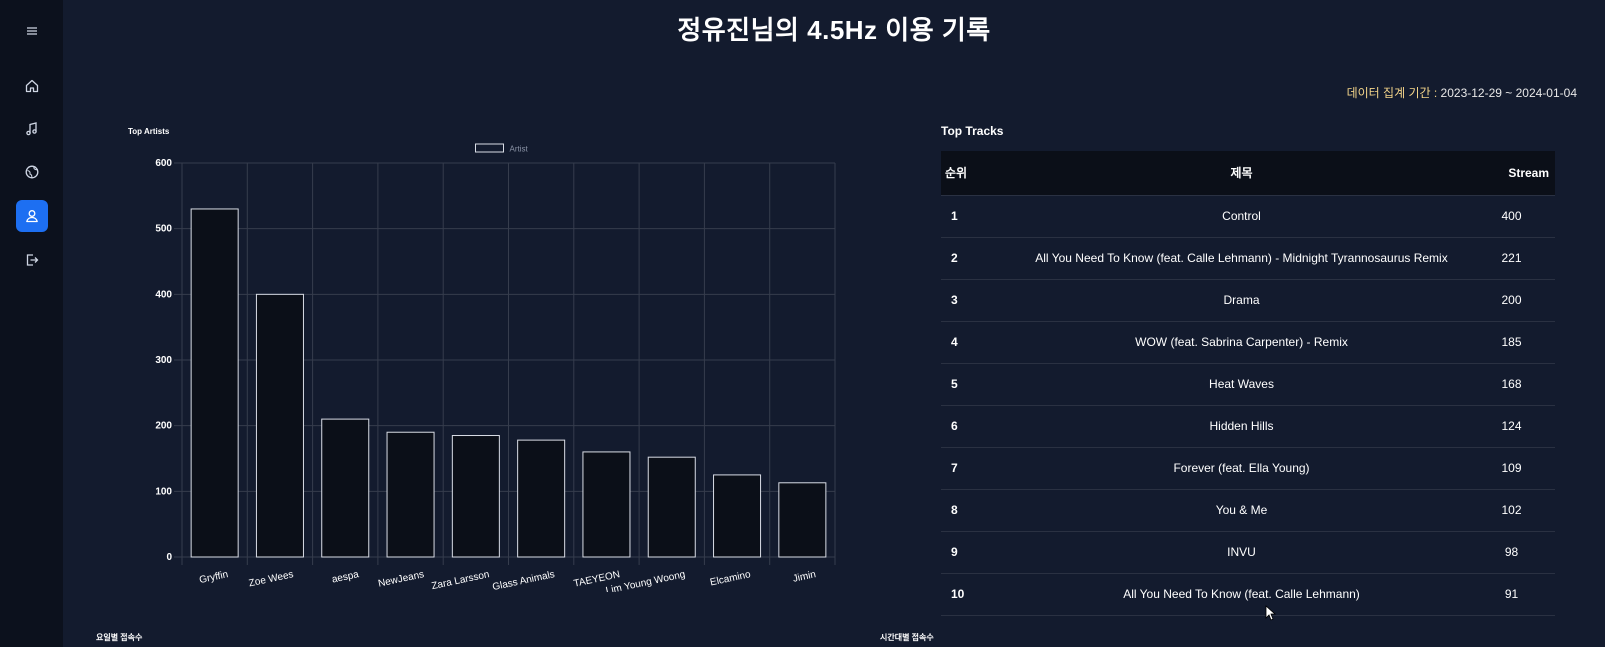 Image resolution: width=1605 pixels, height=647 pixels. I want to click on globe-icon, so click(32, 172).